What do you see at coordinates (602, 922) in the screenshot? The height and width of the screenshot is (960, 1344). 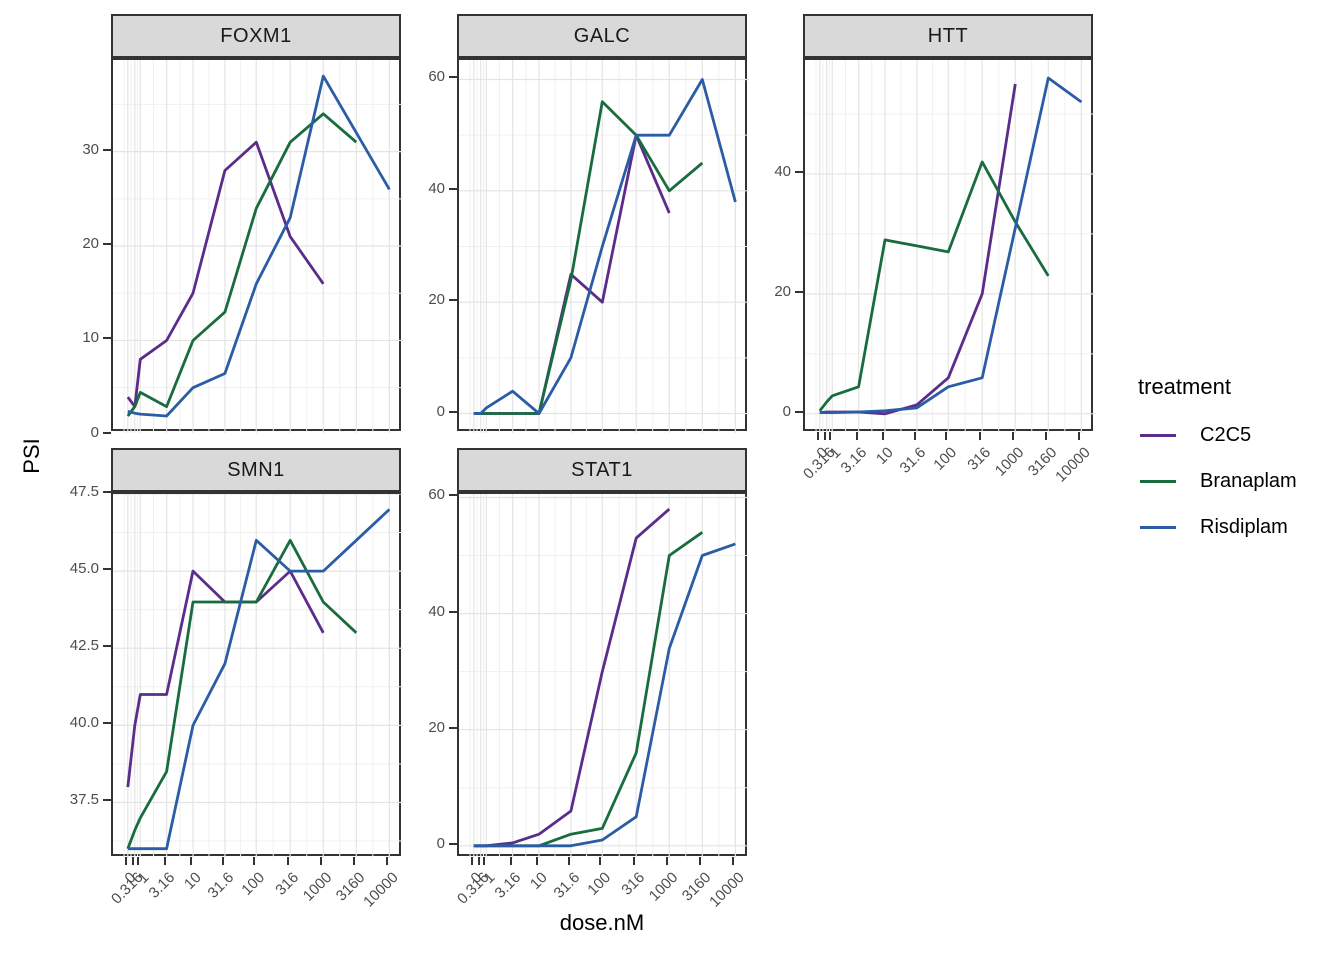 I see `x-axis-title: dose.nM` at bounding box center [602, 922].